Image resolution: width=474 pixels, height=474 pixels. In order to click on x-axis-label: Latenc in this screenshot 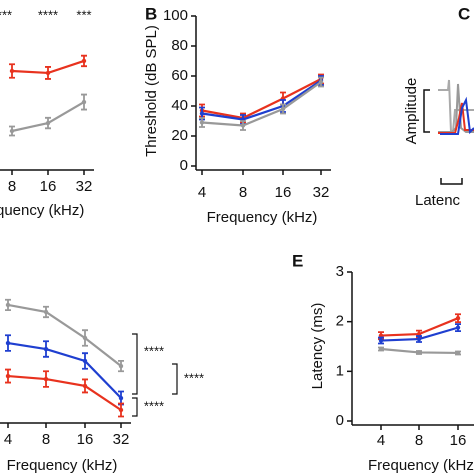, I will do `click(438, 200)`.